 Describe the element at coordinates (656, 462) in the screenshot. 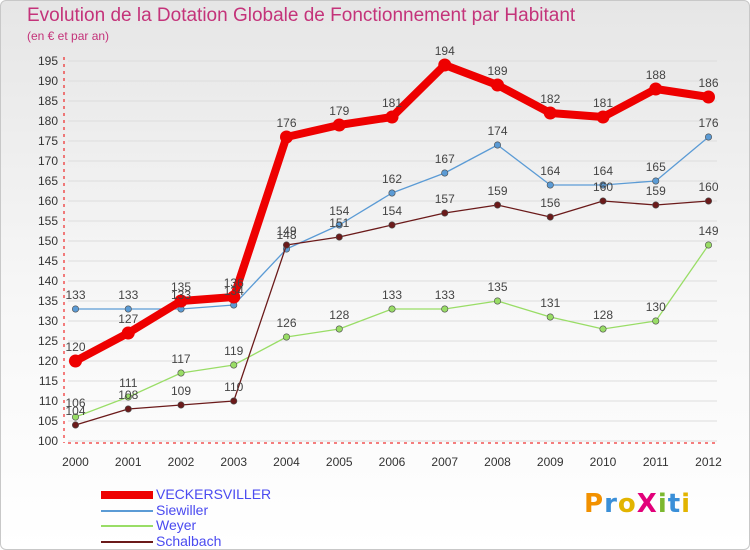

I see `x-tick-label: 2011` at that location.